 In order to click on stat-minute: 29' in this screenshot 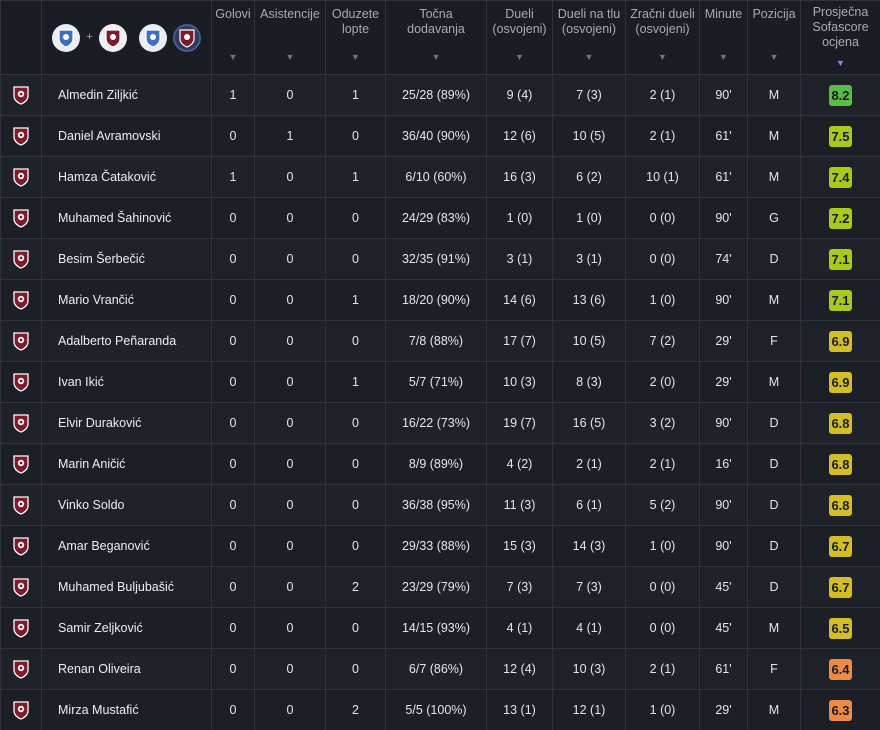, I will do `click(723, 709)`.